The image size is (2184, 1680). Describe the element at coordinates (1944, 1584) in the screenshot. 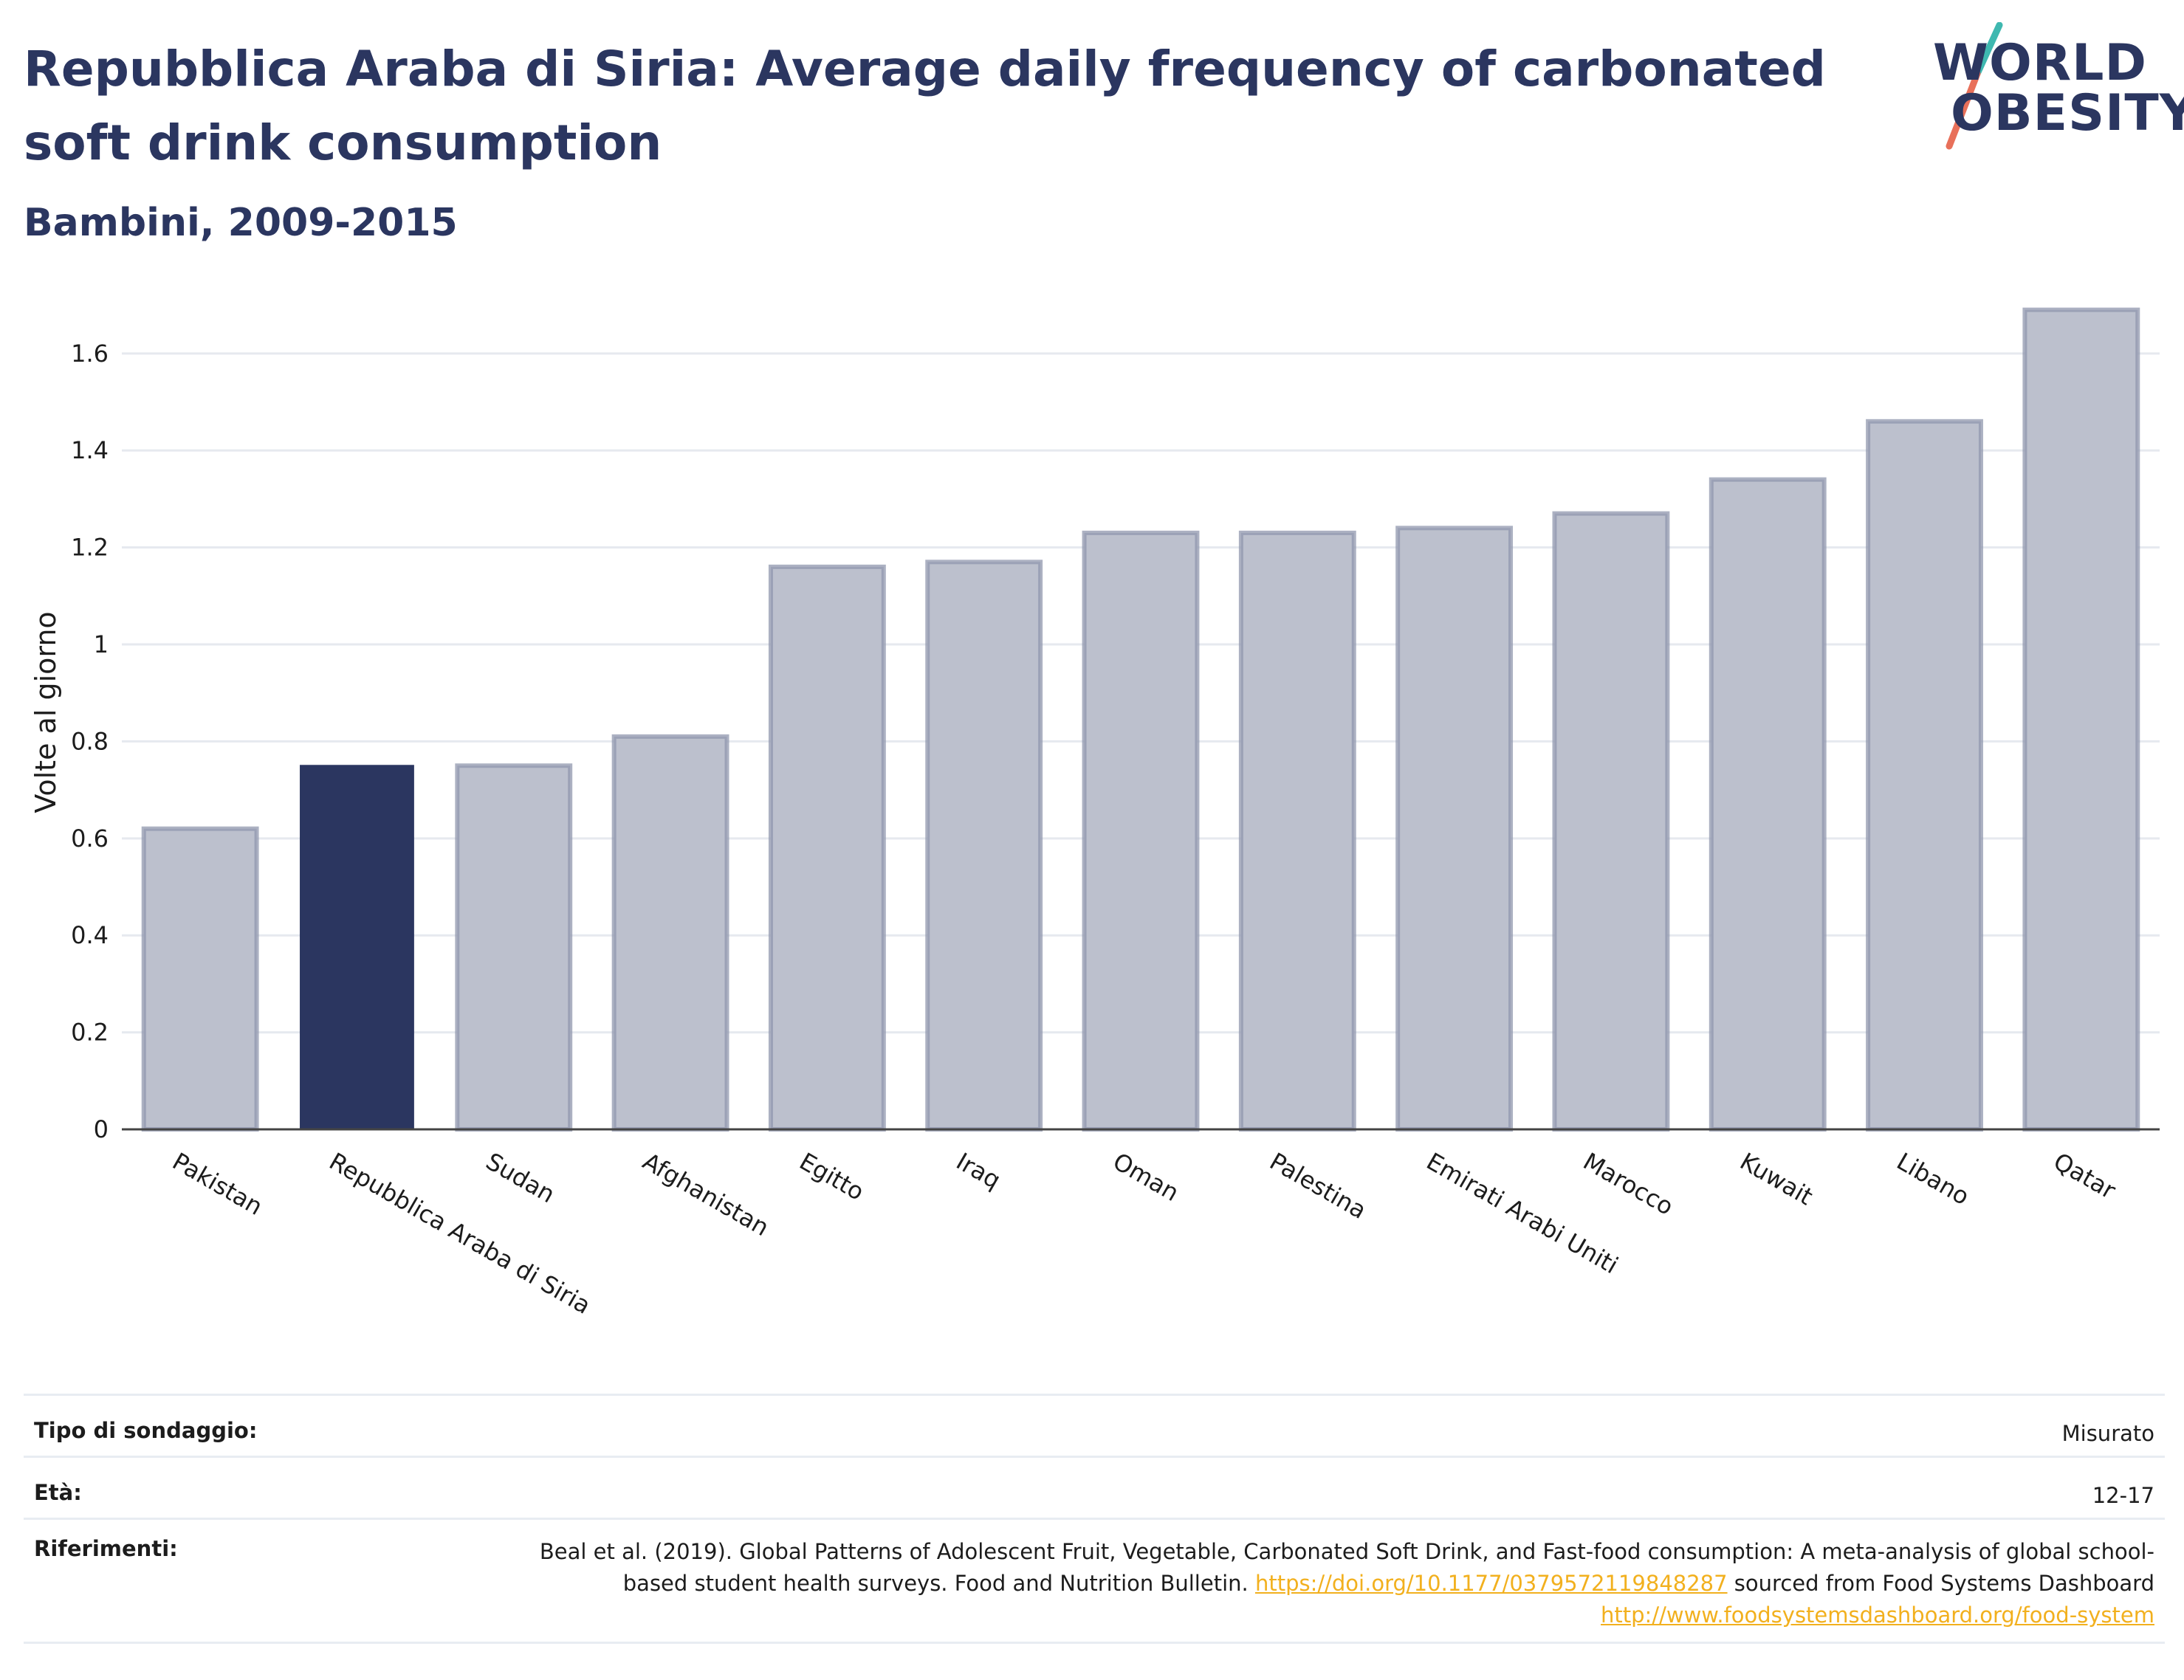

I see `references-text-2: sourced from Food Systems Dashboard` at that location.